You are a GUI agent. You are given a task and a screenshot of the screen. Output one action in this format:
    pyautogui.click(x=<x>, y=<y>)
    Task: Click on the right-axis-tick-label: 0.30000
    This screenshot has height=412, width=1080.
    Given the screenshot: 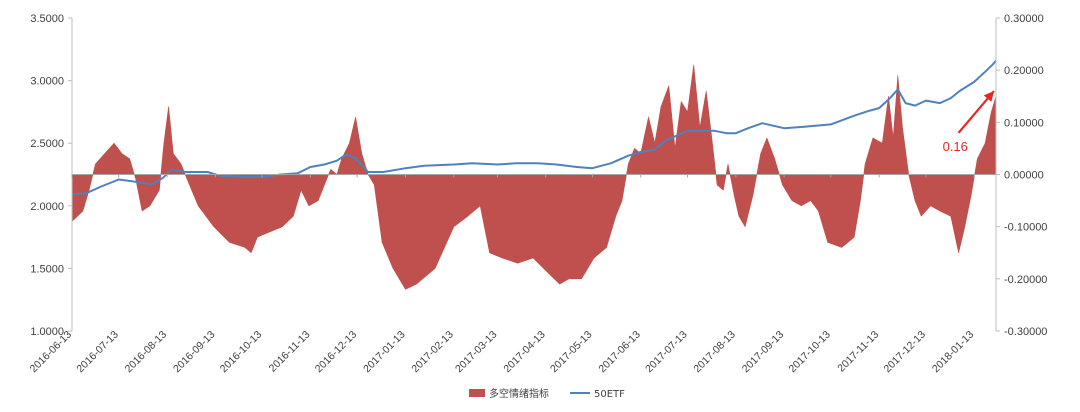 What is the action you would take?
    pyautogui.click(x=1024, y=19)
    